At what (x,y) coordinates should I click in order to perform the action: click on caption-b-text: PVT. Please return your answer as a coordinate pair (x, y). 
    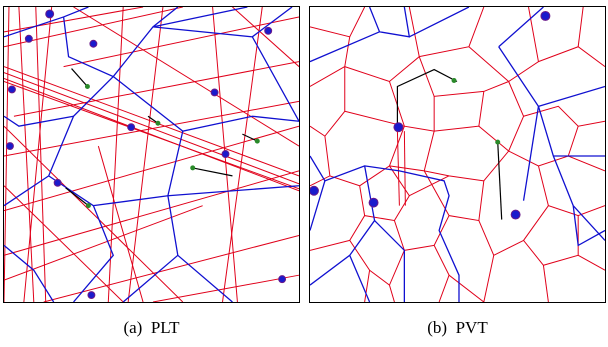
    Looking at the image, I should click on (471, 327).